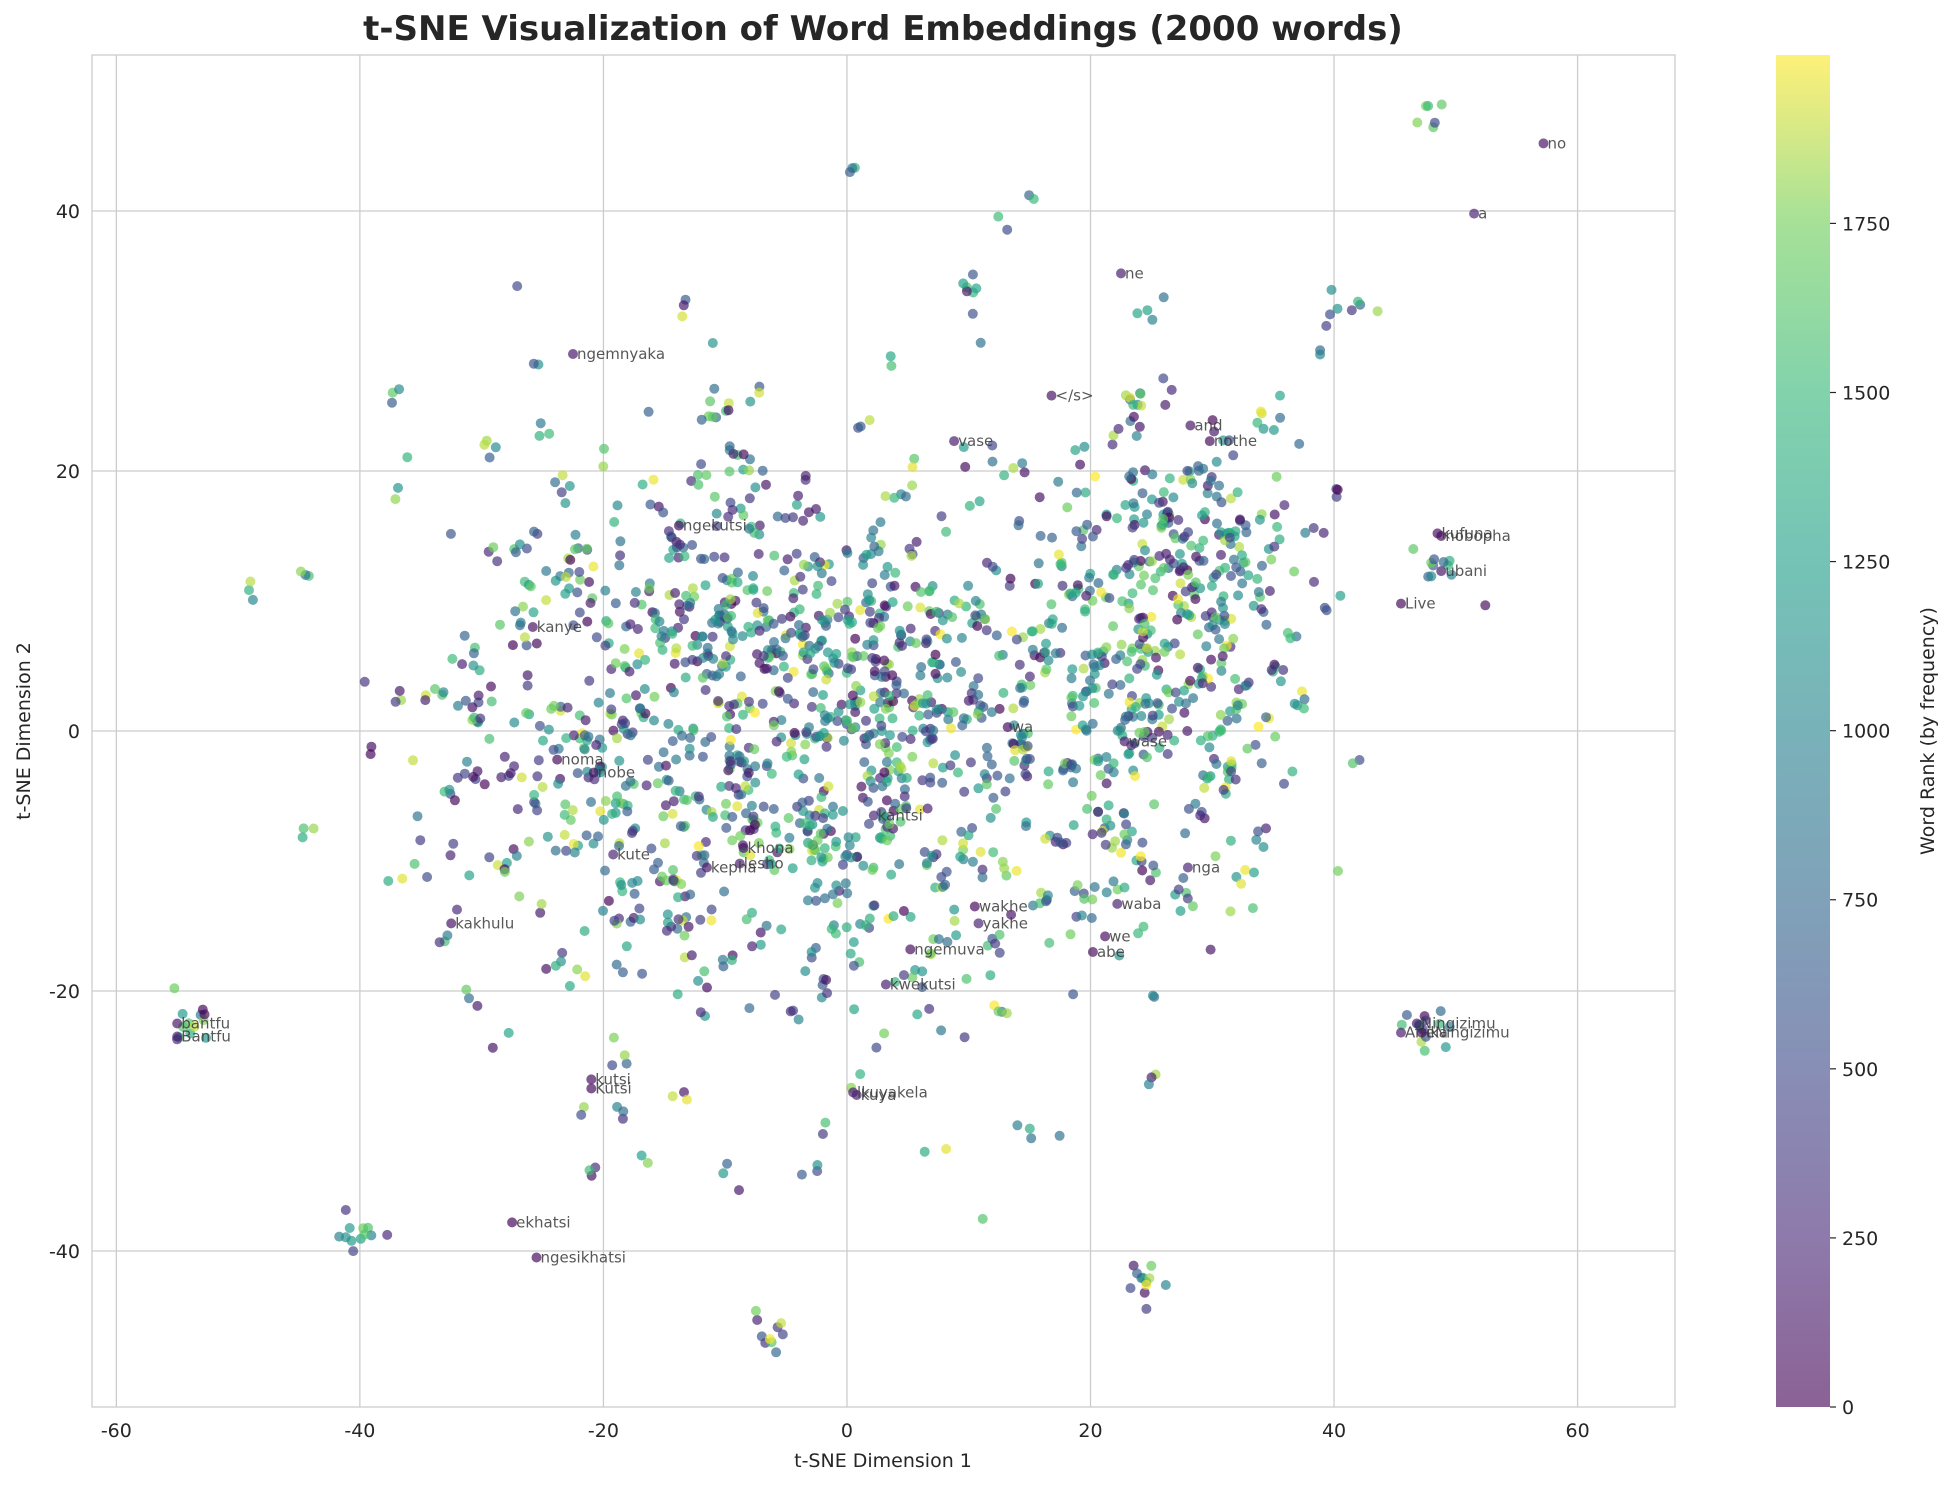 The width and height of the screenshot is (1951, 1485). What do you see at coordinates (64, 992) in the screenshot?
I see `y-tick-label: -20` at bounding box center [64, 992].